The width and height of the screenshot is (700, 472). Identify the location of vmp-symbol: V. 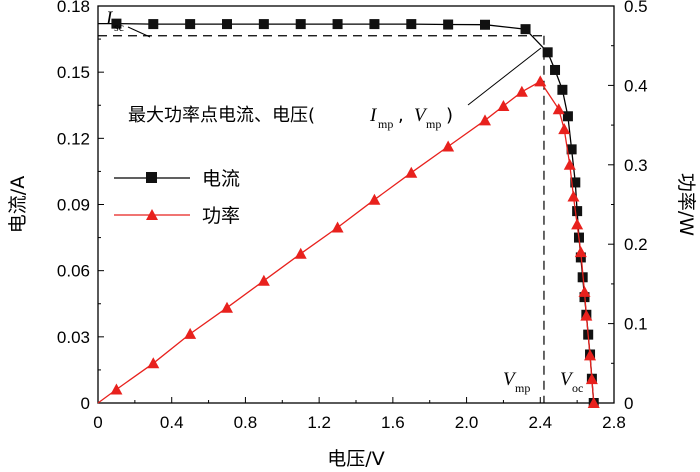
(510, 379).